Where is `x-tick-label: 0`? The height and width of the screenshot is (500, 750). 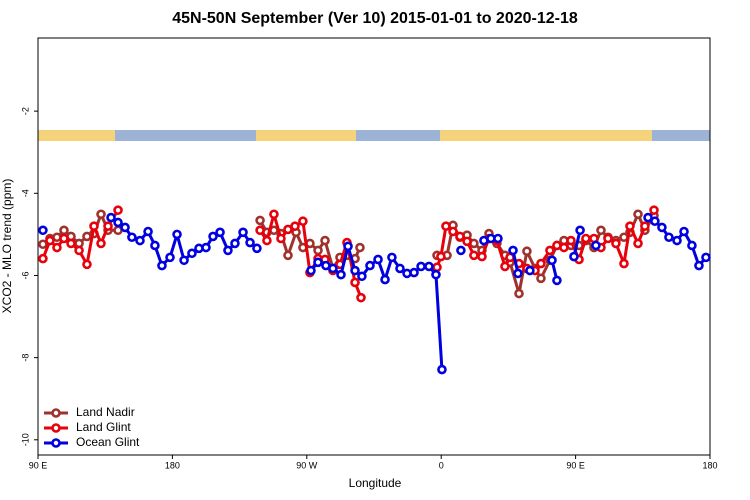
x-tick-label: 0 is located at coordinates (441, 465).